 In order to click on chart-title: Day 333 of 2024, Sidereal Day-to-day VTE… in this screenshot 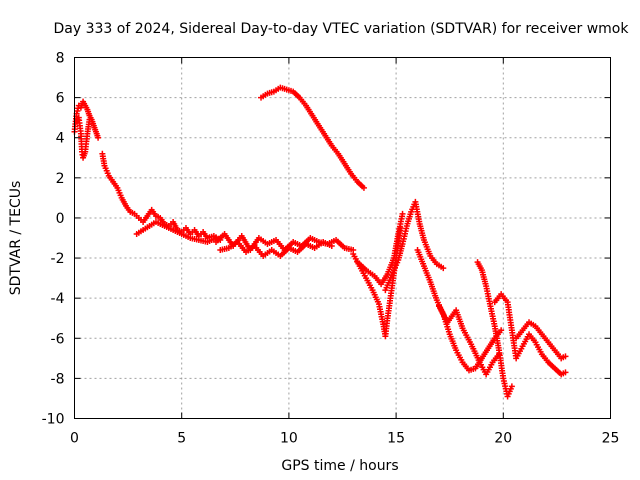, I will do `click(342, 29)`.